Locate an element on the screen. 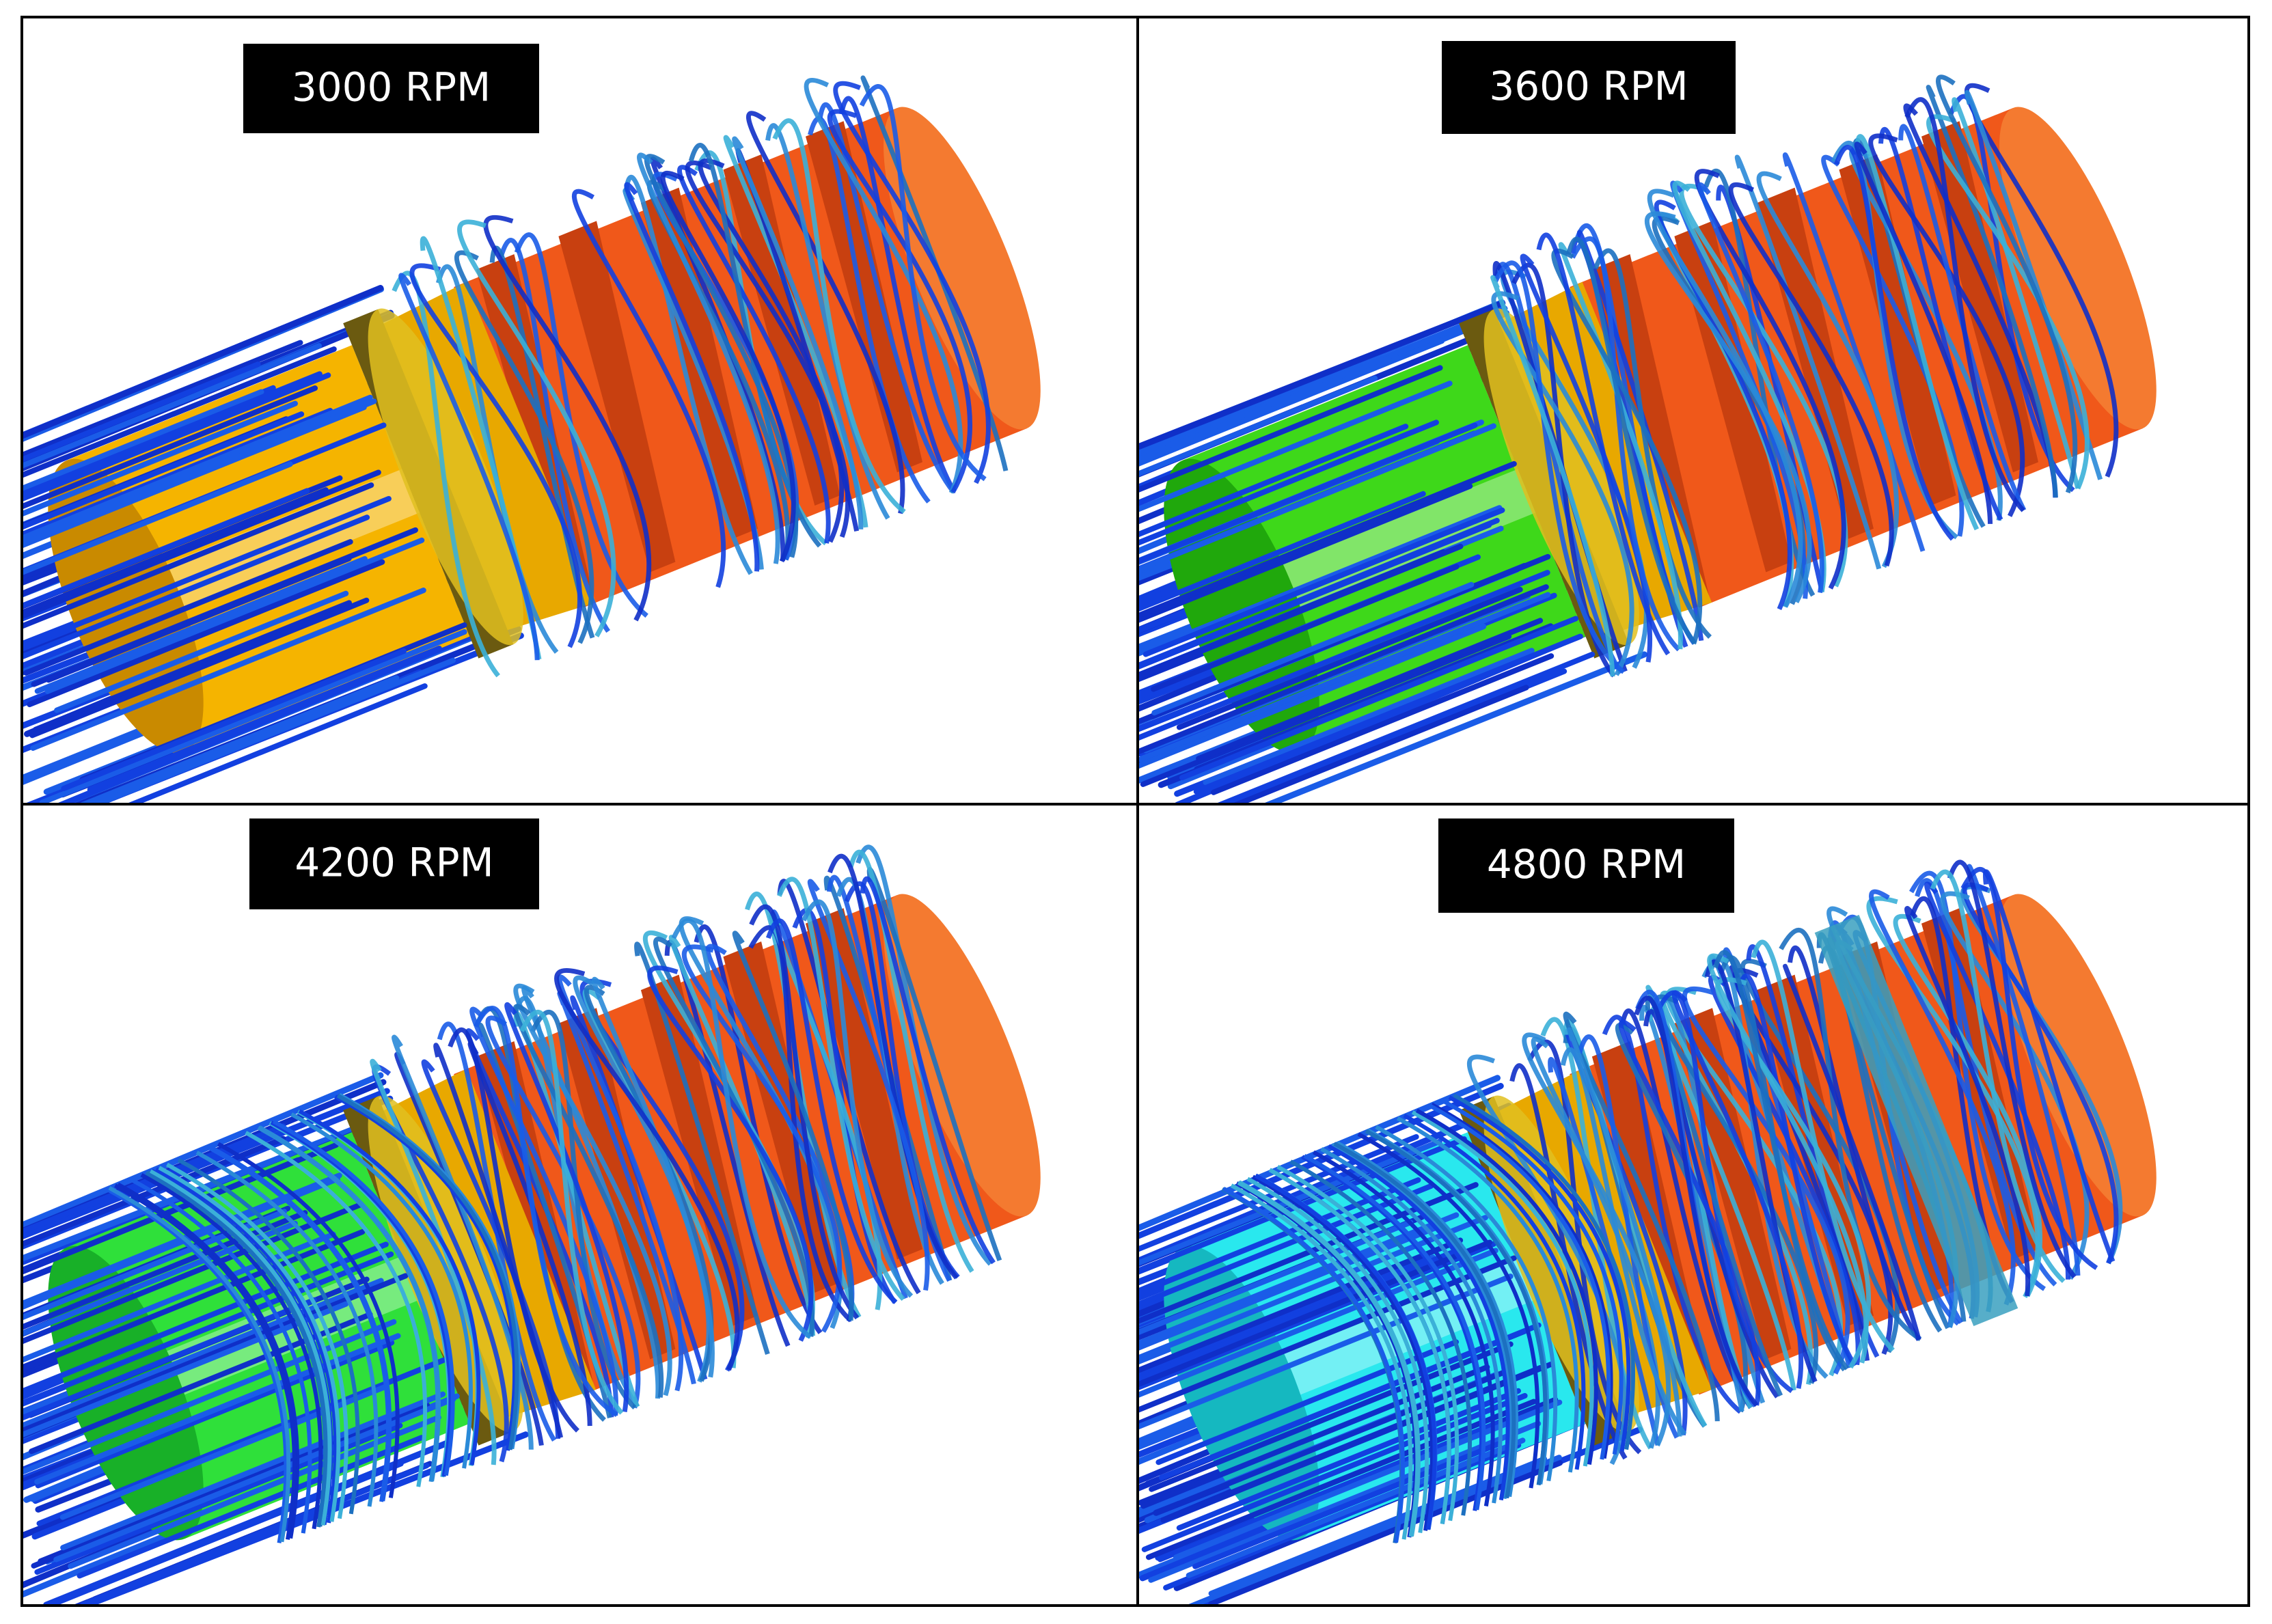  panel-label: 4200 RPM is located at coordinates (394, 863).